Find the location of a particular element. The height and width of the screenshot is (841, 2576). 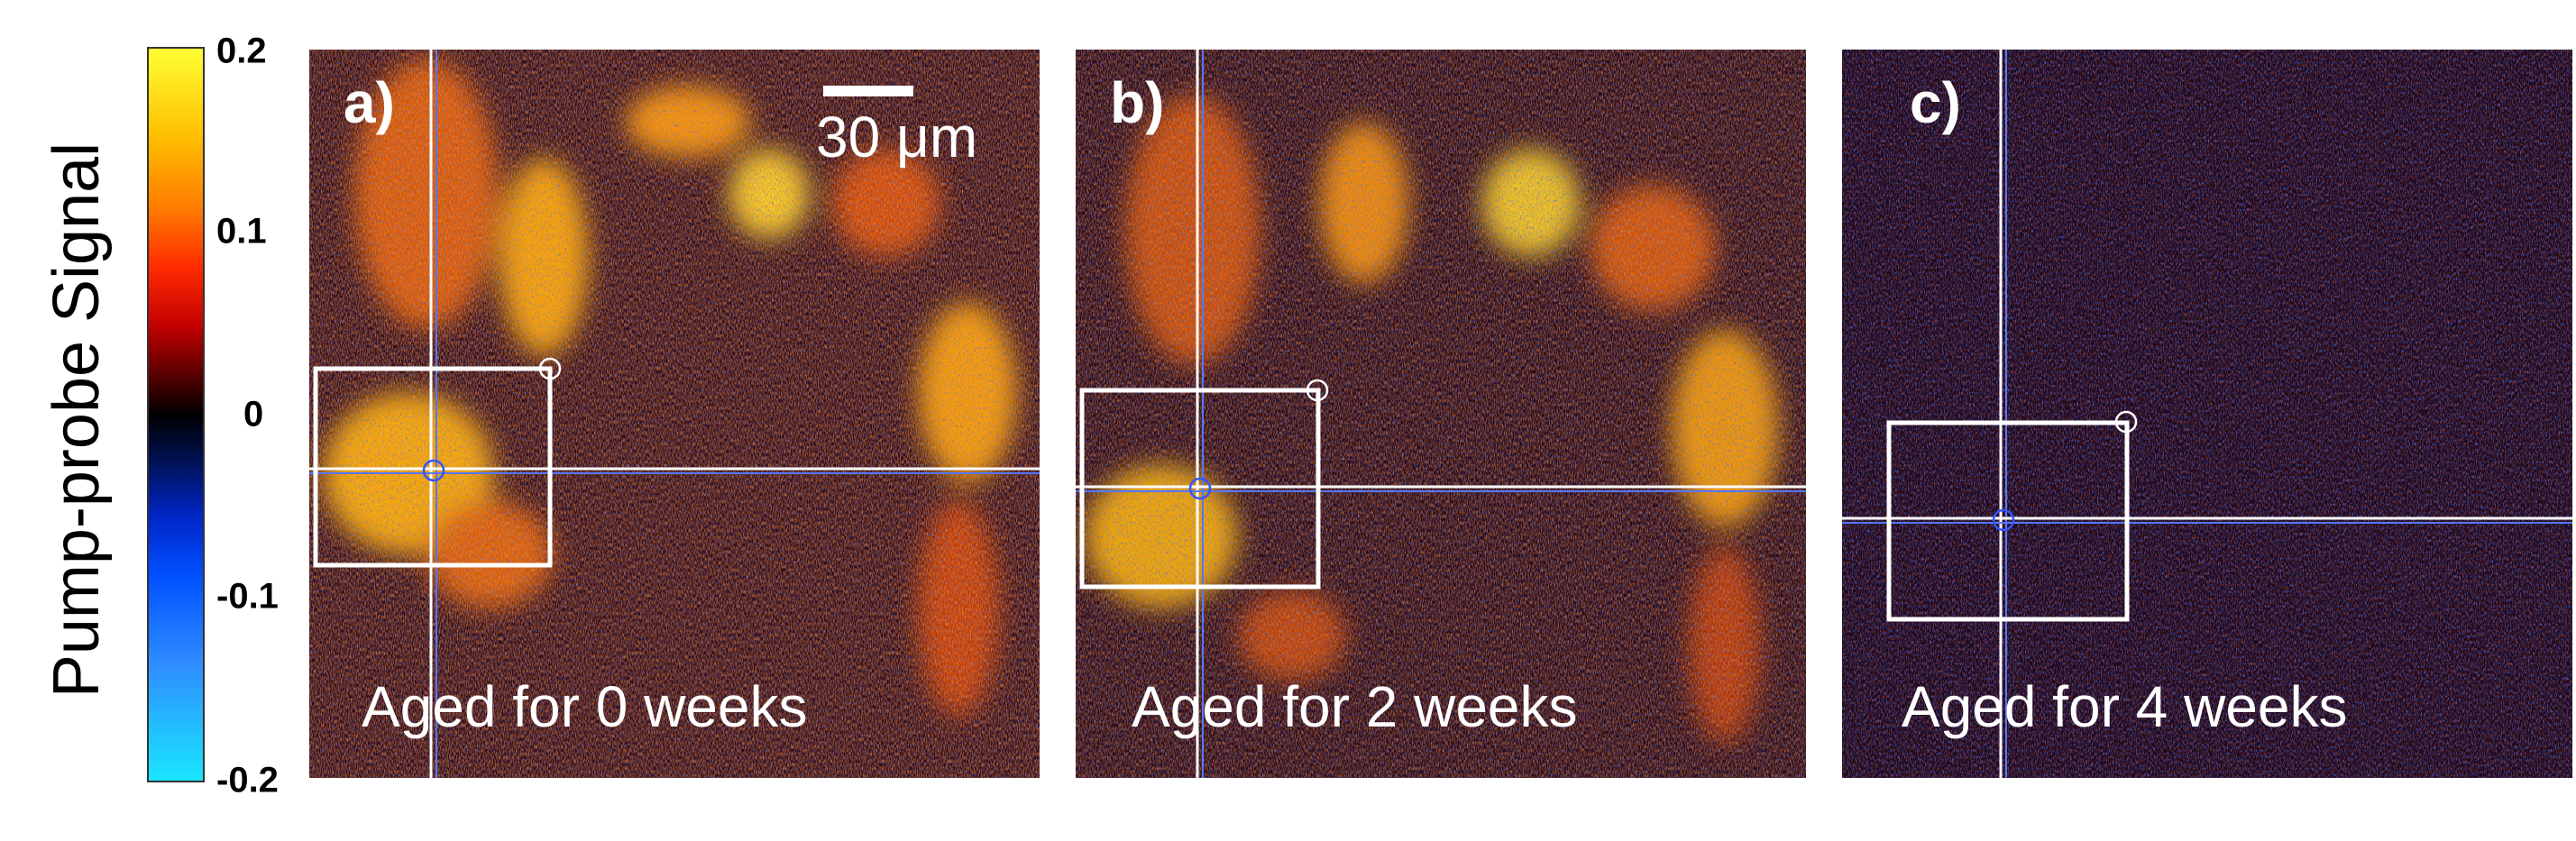

colorbar-tick: 0 is located at coordinates (253, 414).